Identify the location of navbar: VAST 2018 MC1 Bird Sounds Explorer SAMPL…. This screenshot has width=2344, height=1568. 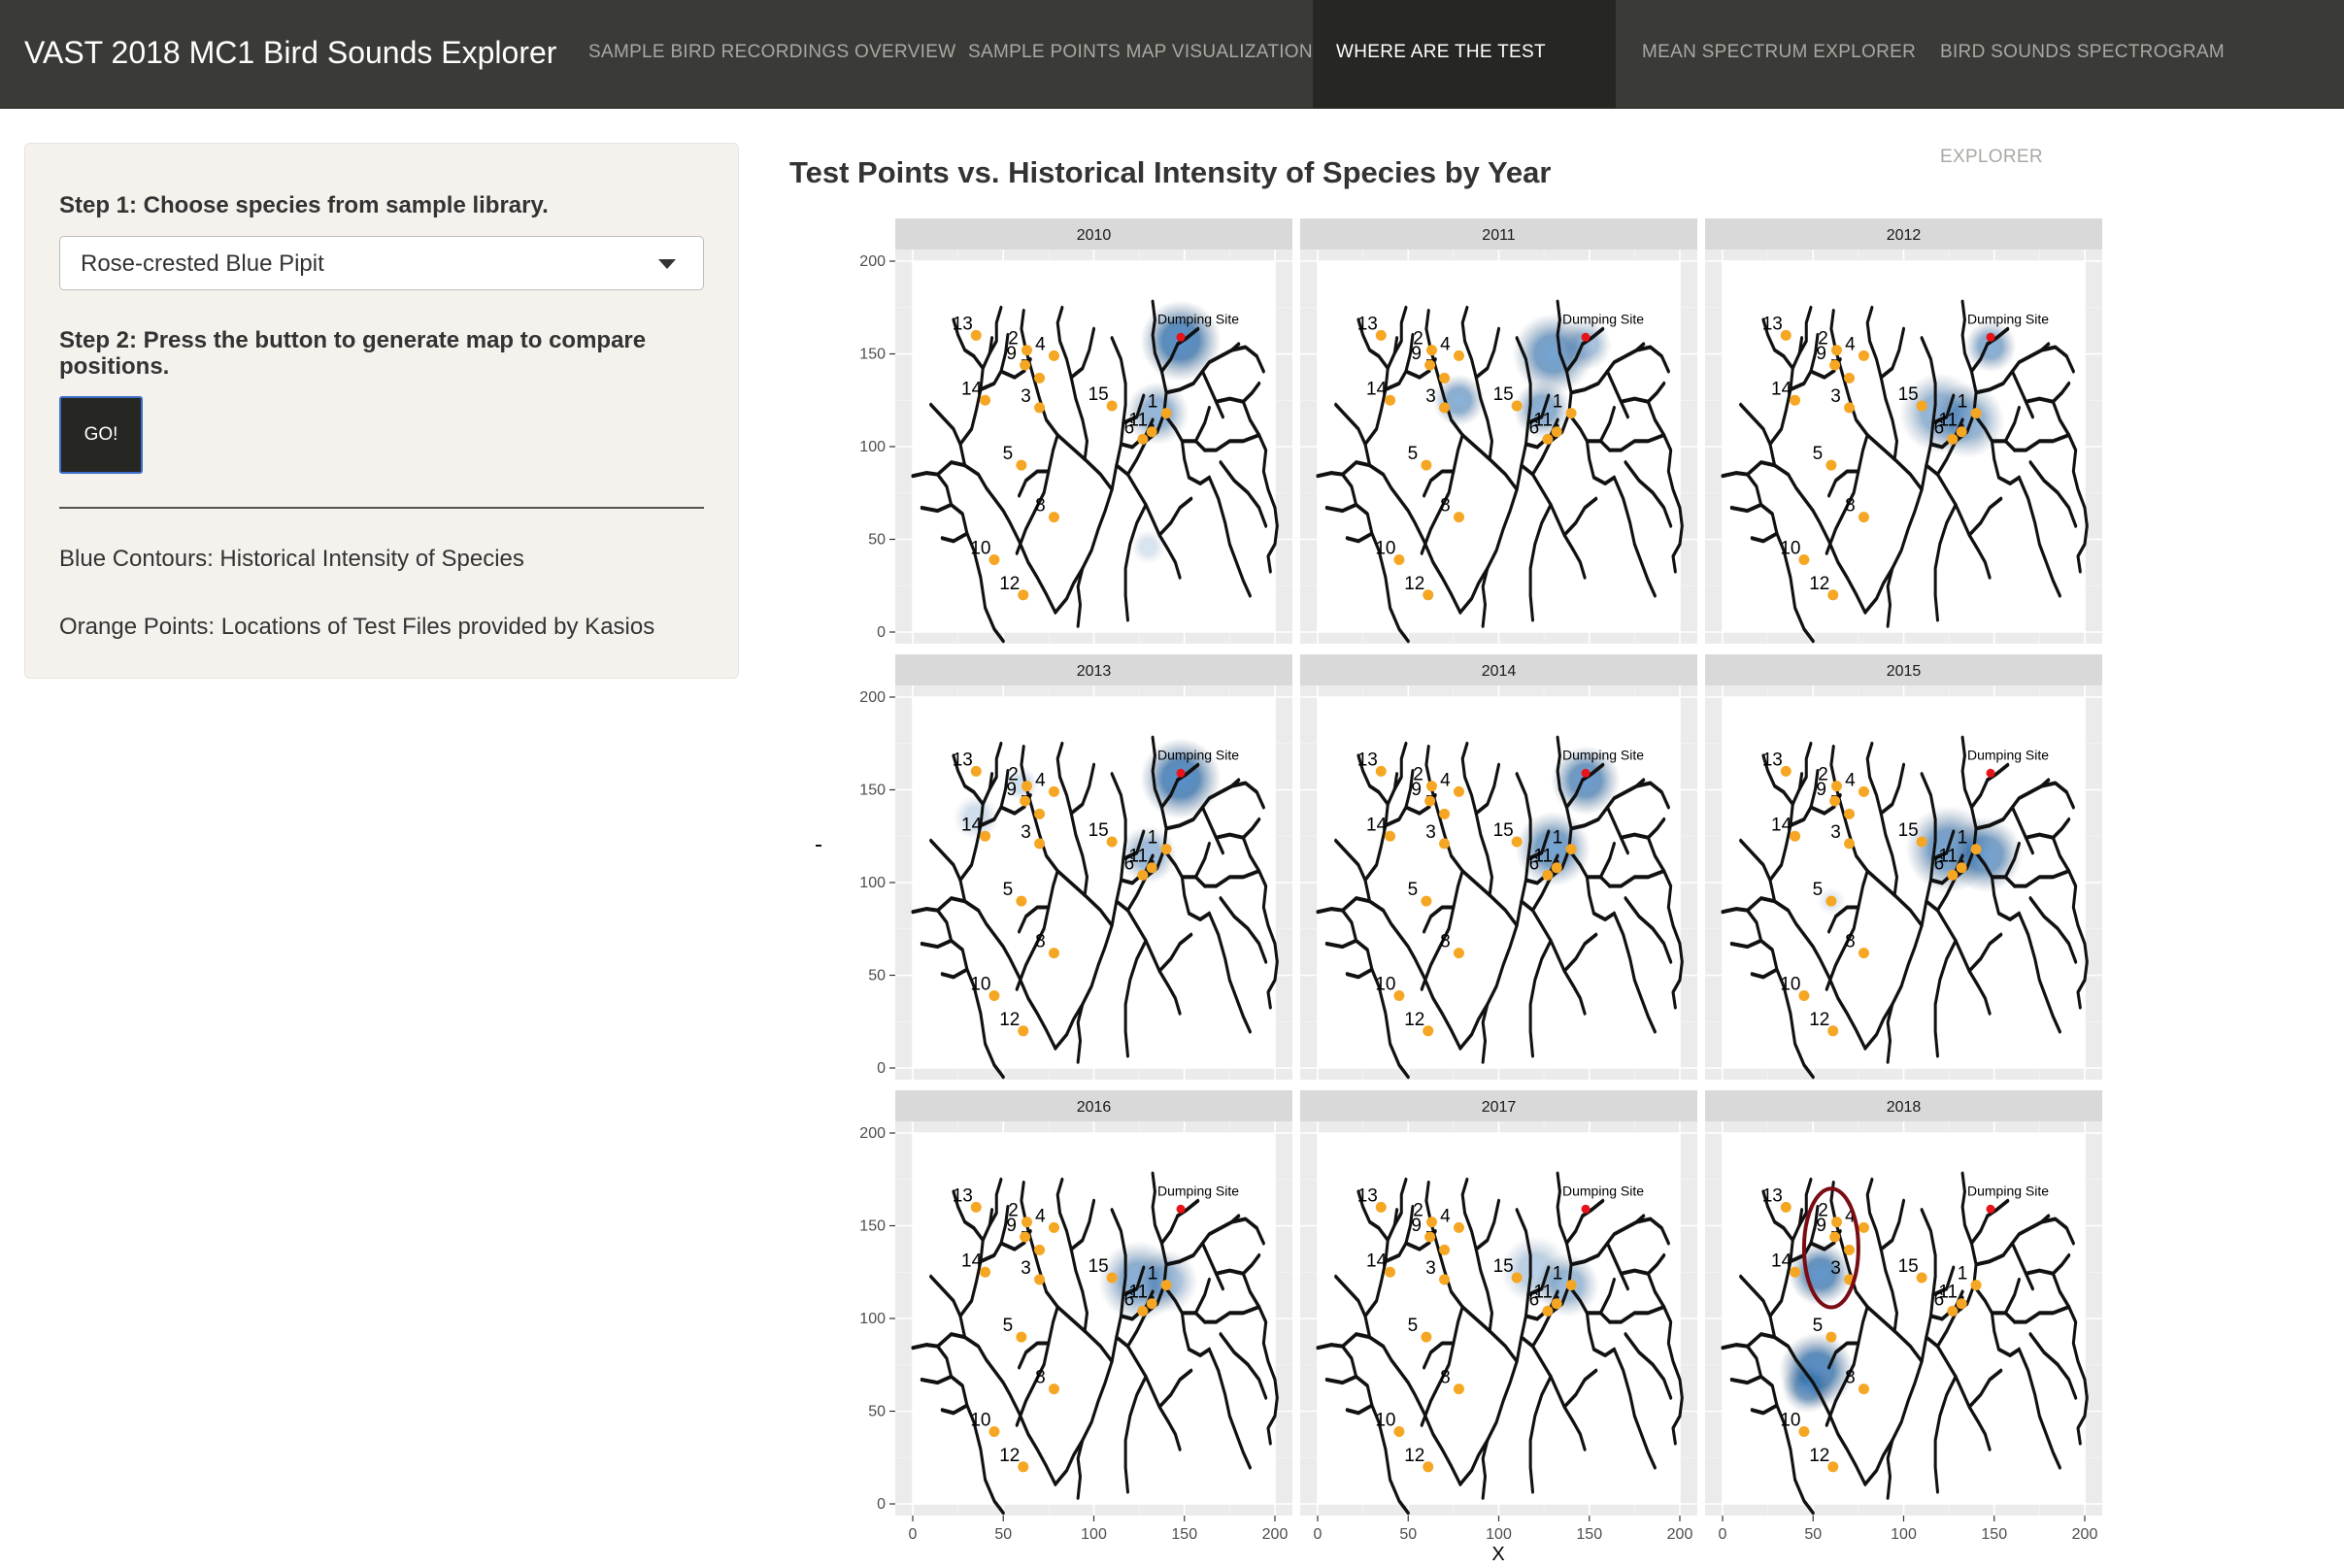
(1172, 83).